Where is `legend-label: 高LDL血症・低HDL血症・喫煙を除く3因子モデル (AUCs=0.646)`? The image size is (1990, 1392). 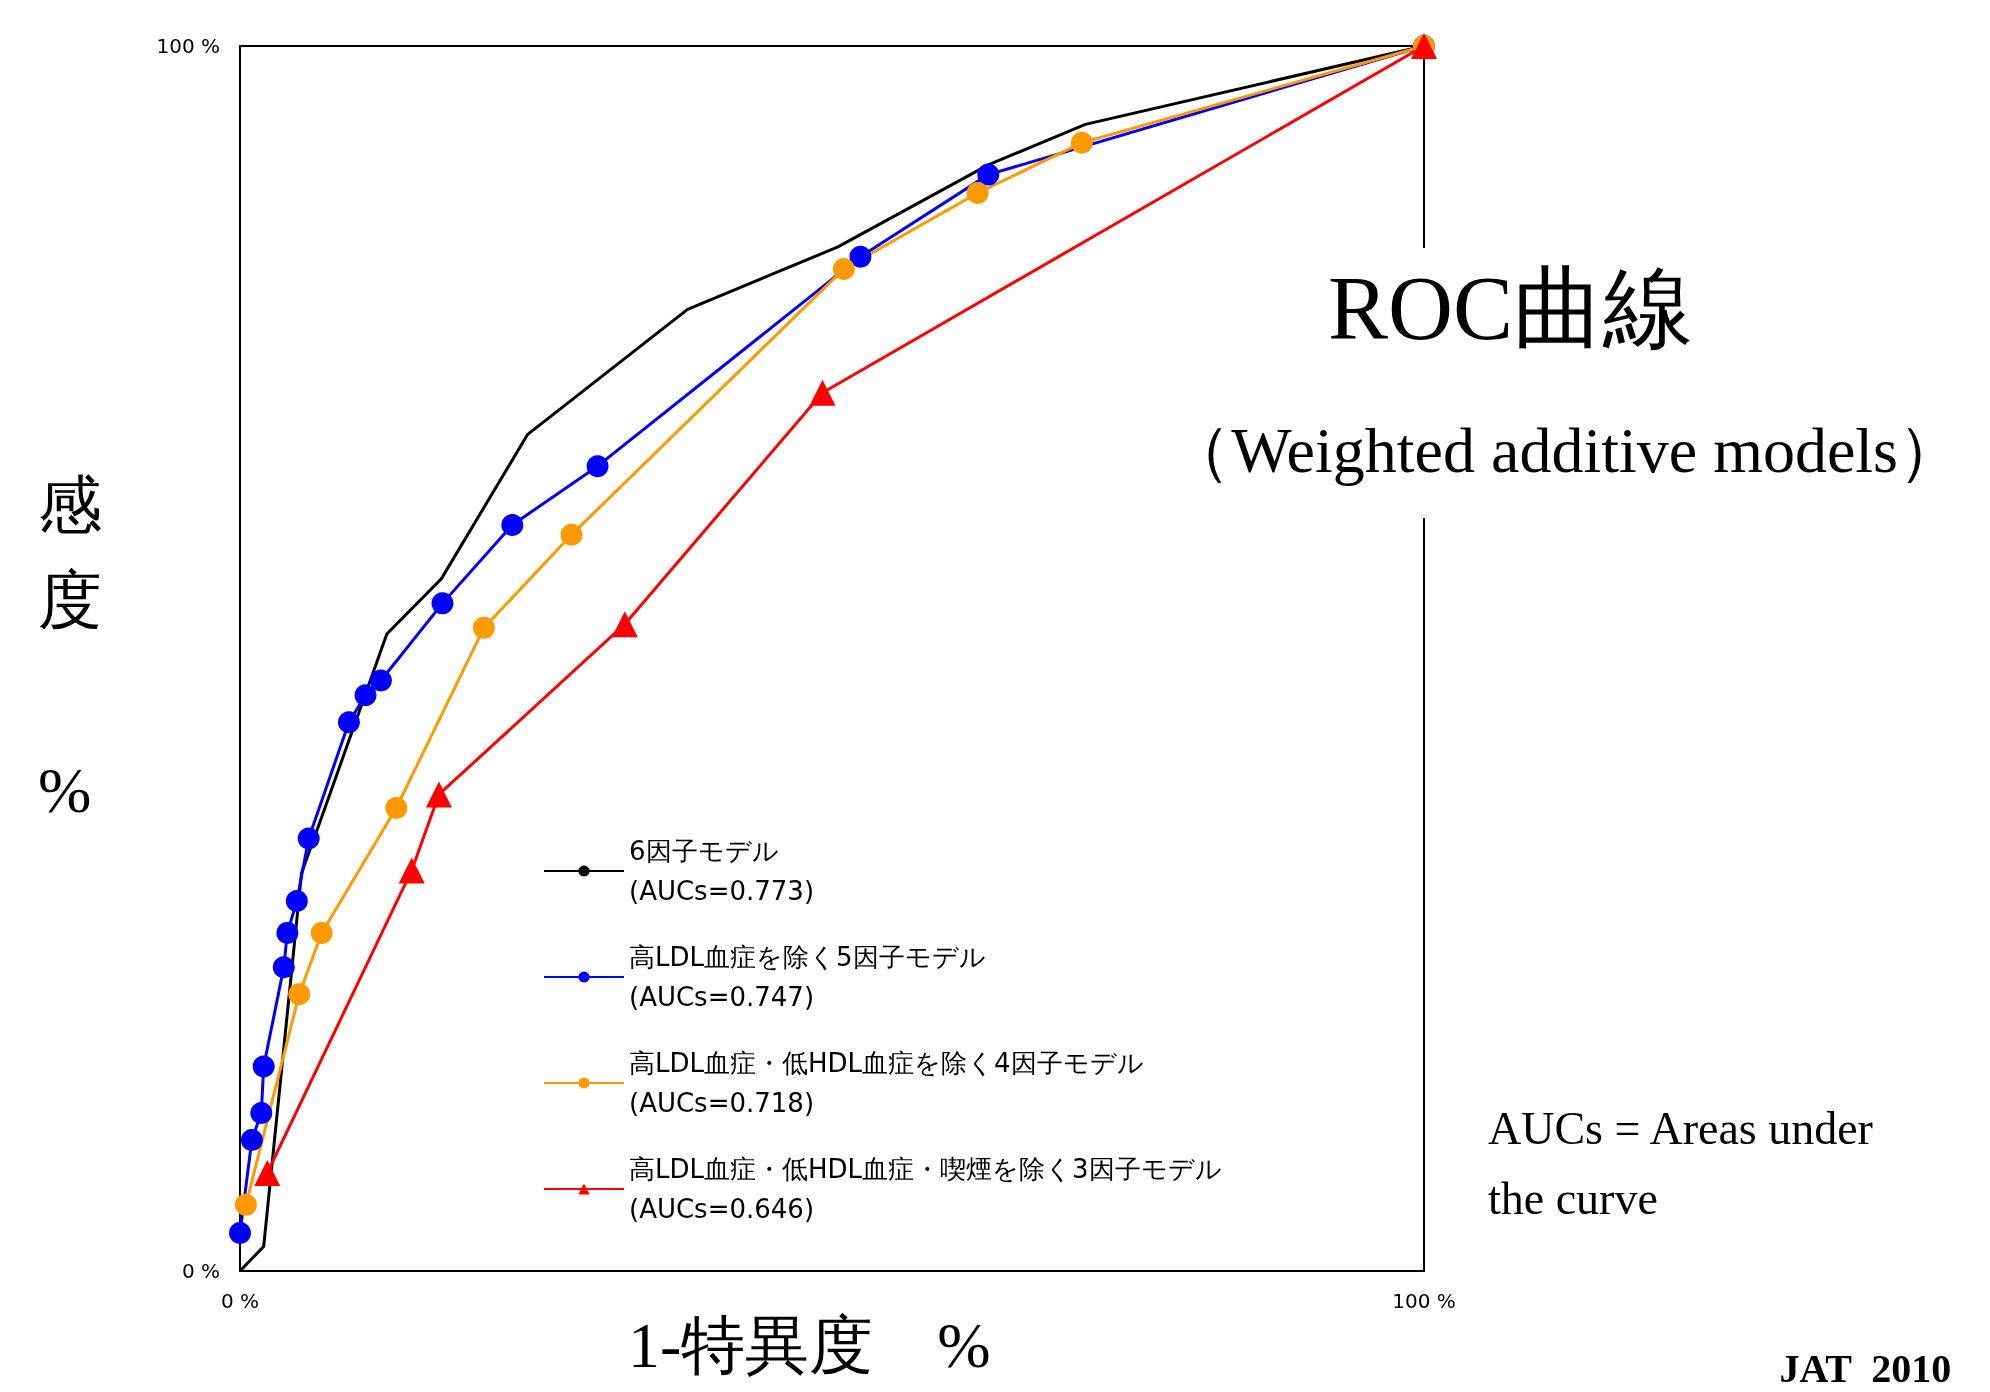 legend-label: 高LDL血症・低HDL血症・喫煙を除く3因子モデル (AUCs=0.646) is located at coordinates (925, 1189).